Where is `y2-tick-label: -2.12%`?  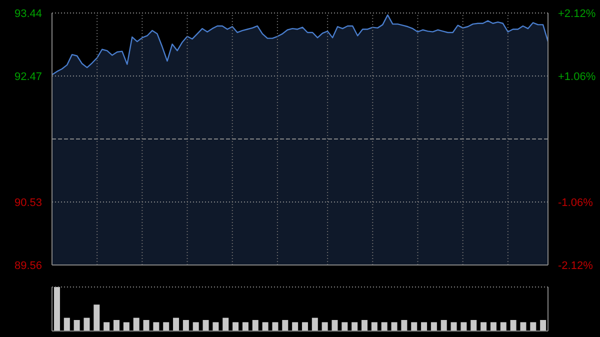
y2-tick-label: -2.12% is located at coordinates (576, 266).